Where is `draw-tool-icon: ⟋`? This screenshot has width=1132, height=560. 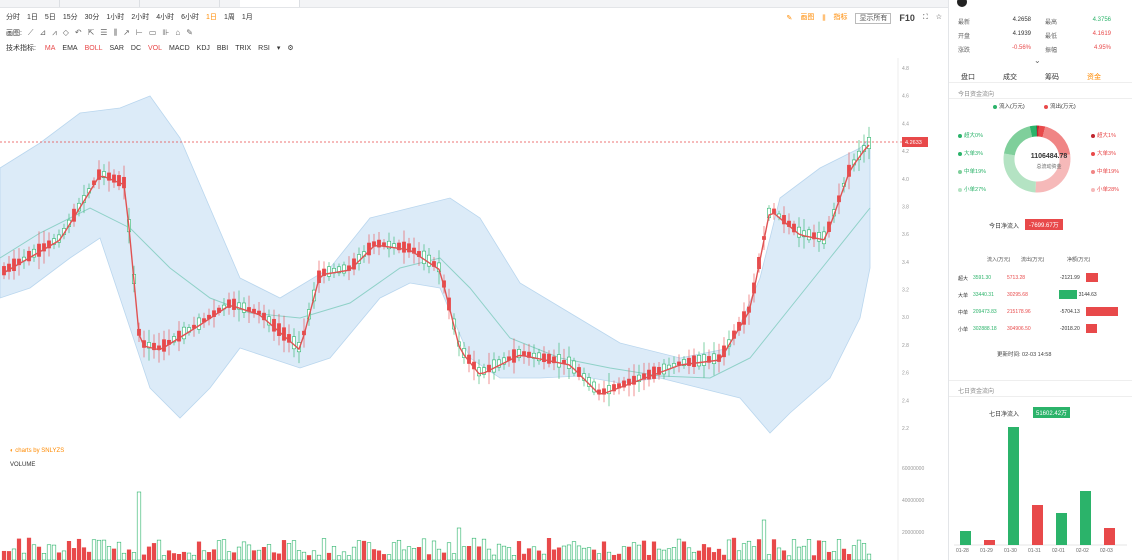
draw-tool-icon: ⟋ is located at coordinates (30, 32).